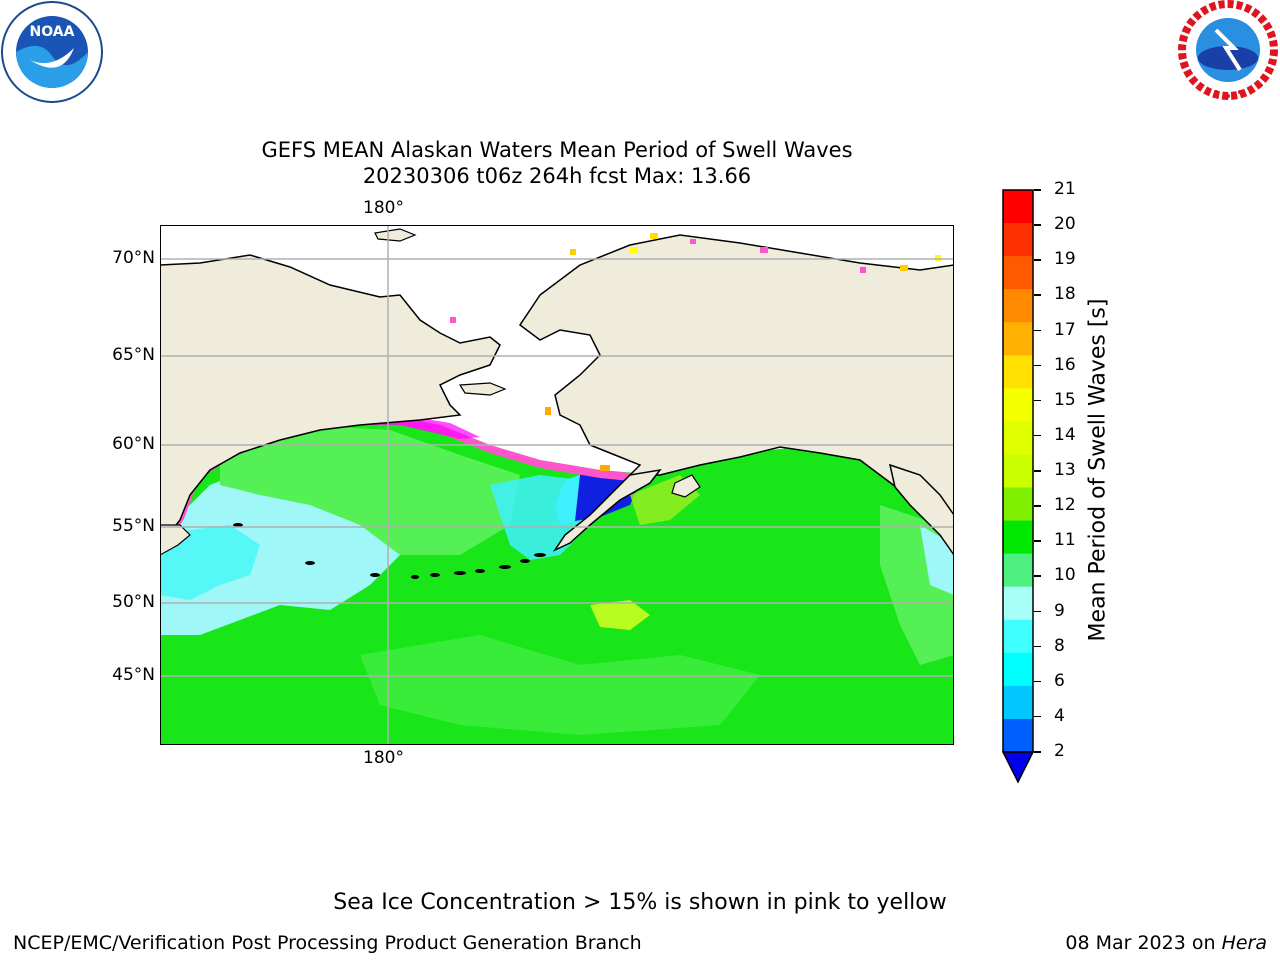 This screenshot has height=960, width=1280. What do you see at coordinates (1059, 715) in the screenshot?
I see `colorbar-tick-label: 4` at bounding box center [1059, 715].